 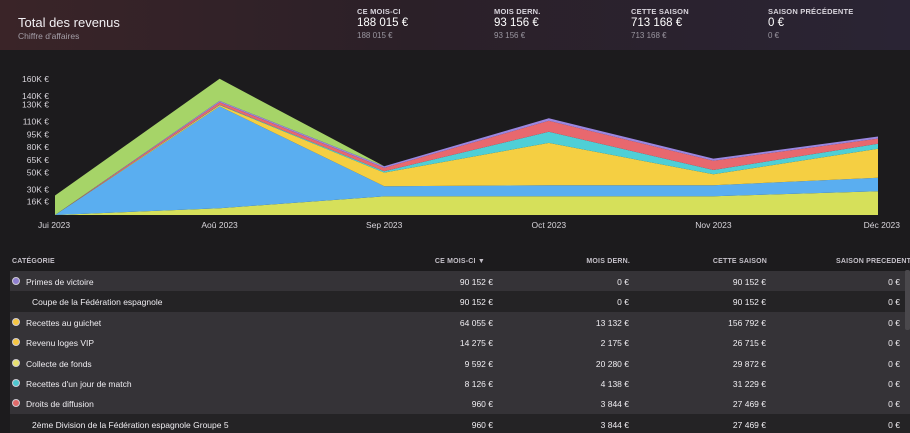 I want to click on x-tick-label: Déc 2023, so click(x=882, y=225).